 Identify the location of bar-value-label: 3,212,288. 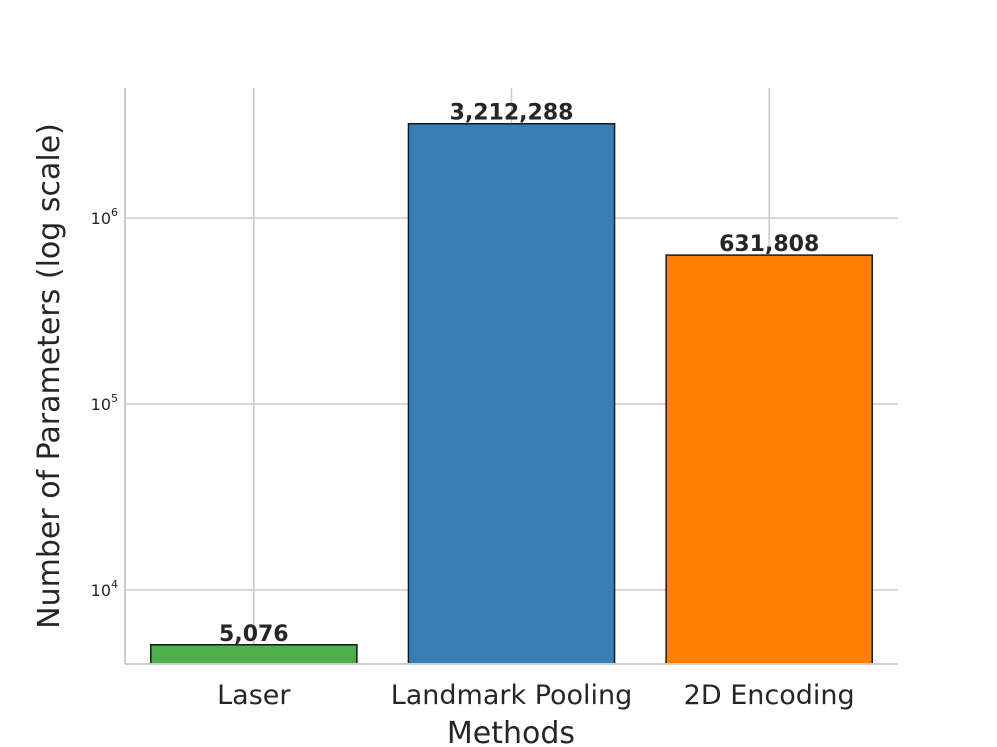
(512, 113).